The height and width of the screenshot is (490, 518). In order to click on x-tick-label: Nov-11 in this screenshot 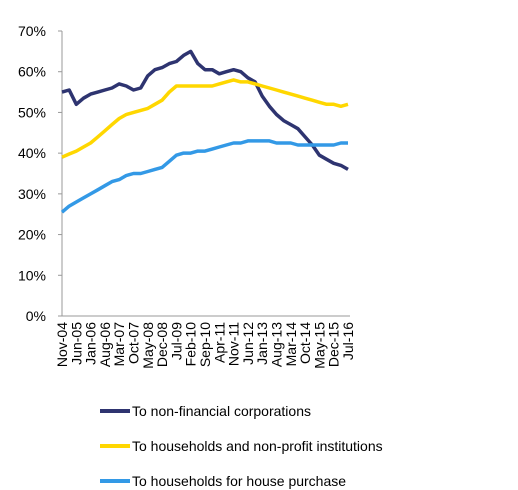, I will do `click(234, 344)`.